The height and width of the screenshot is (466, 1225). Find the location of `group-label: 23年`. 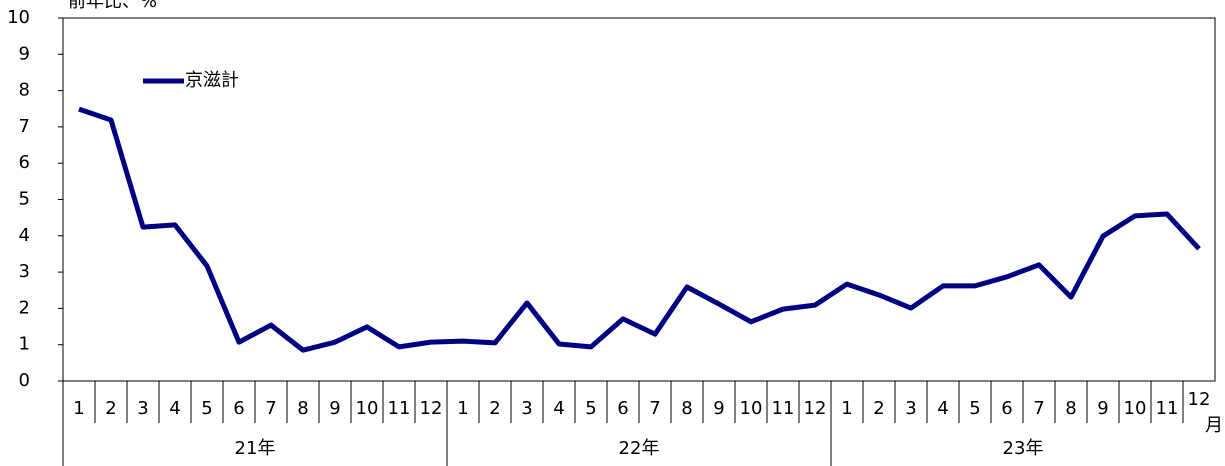

group-label: 23年 is located at coordinates (1023, 448).